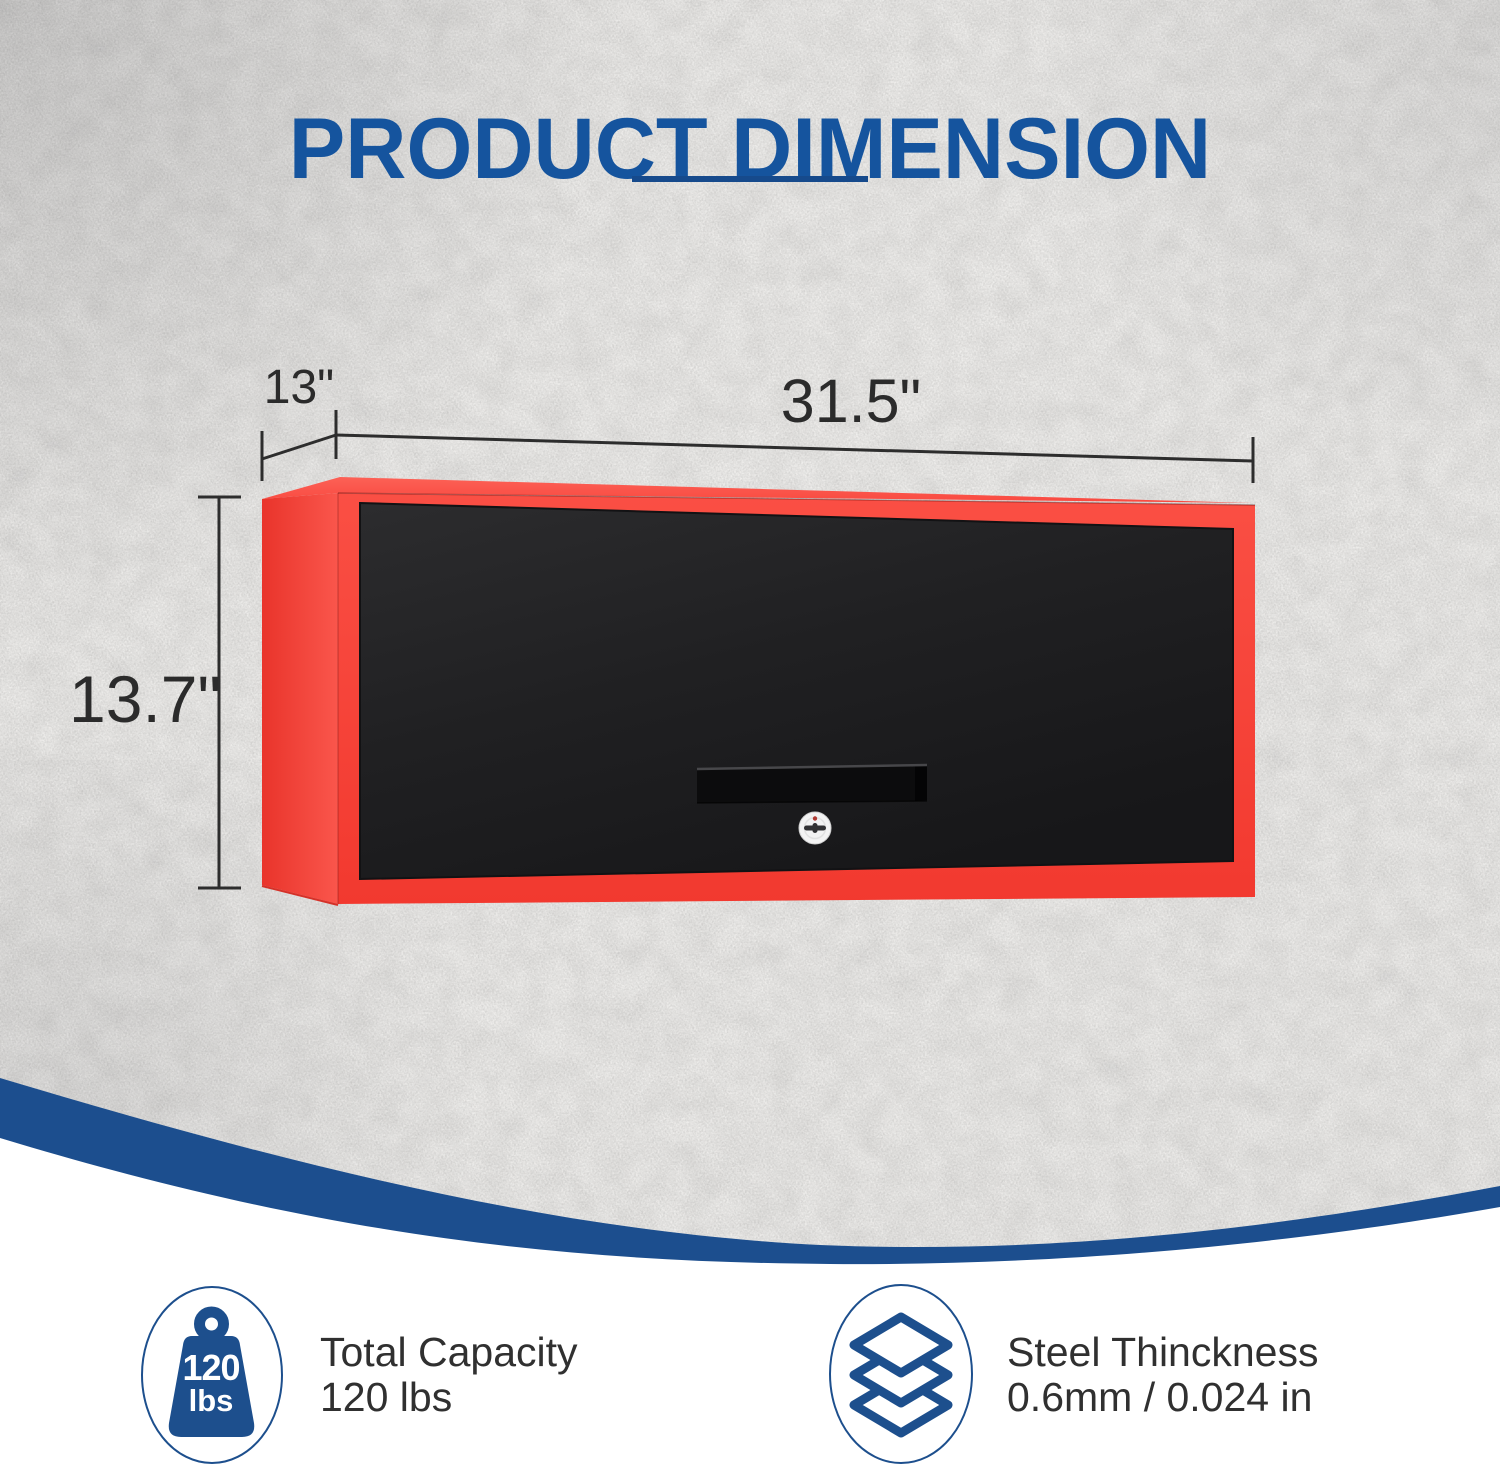 Image resolution: width=1500 pixels, height=1472 pixels. Describe the element at coordinates (299, 445) in the screenshot. I see `depth-dimension-line` at that location.